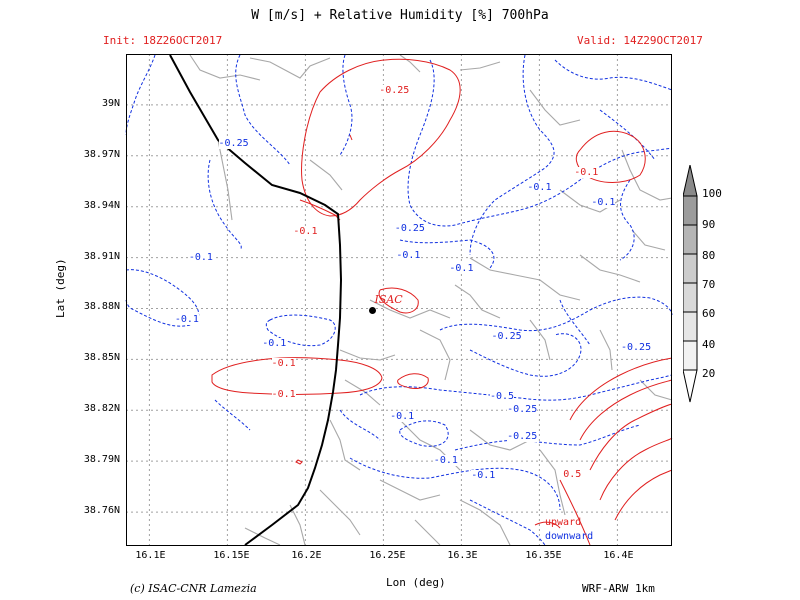 The image size is (800, 600). Describe the element at coordinates (618, 588) in the screenshot. I see `model-label: WRF-ARW 1km` at that location.